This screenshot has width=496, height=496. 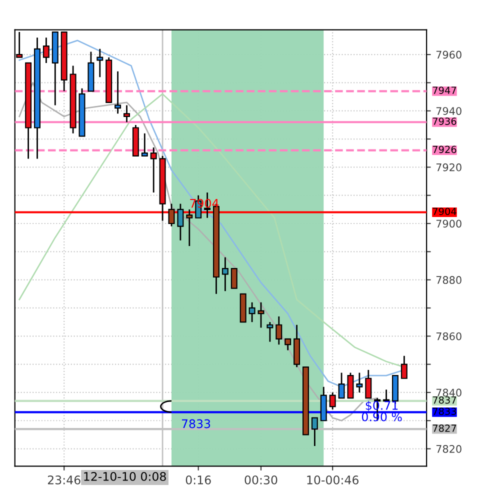 What do you see at coordinates (332, 479) in the screenshot?
I see `x-tick-label: 10-00:46` at bounding box center [332, 479].